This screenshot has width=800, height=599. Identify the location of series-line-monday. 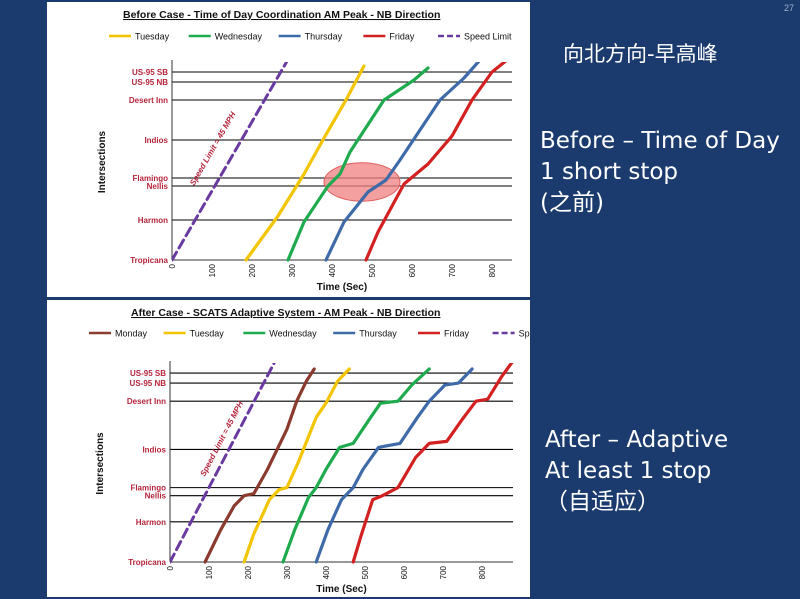
(259, 465).